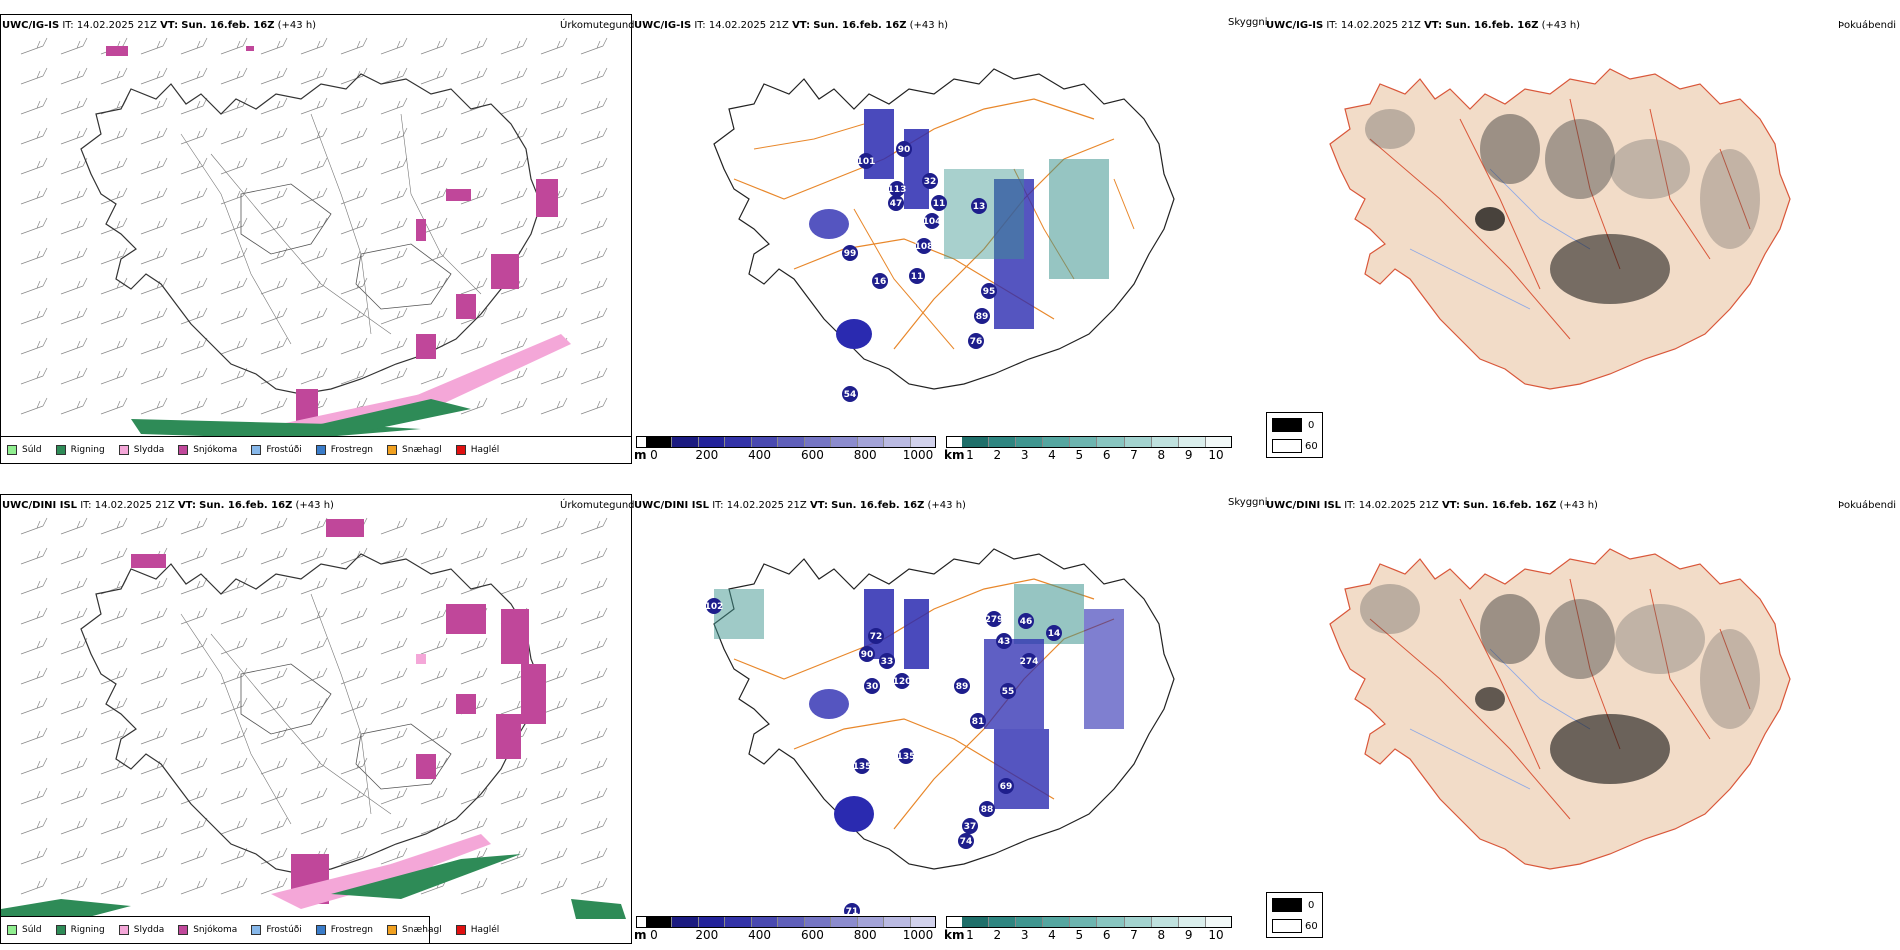  Describe the element at coordinates (640, 935) in the screenshot. I see `ceiling-unit: m` at that location.